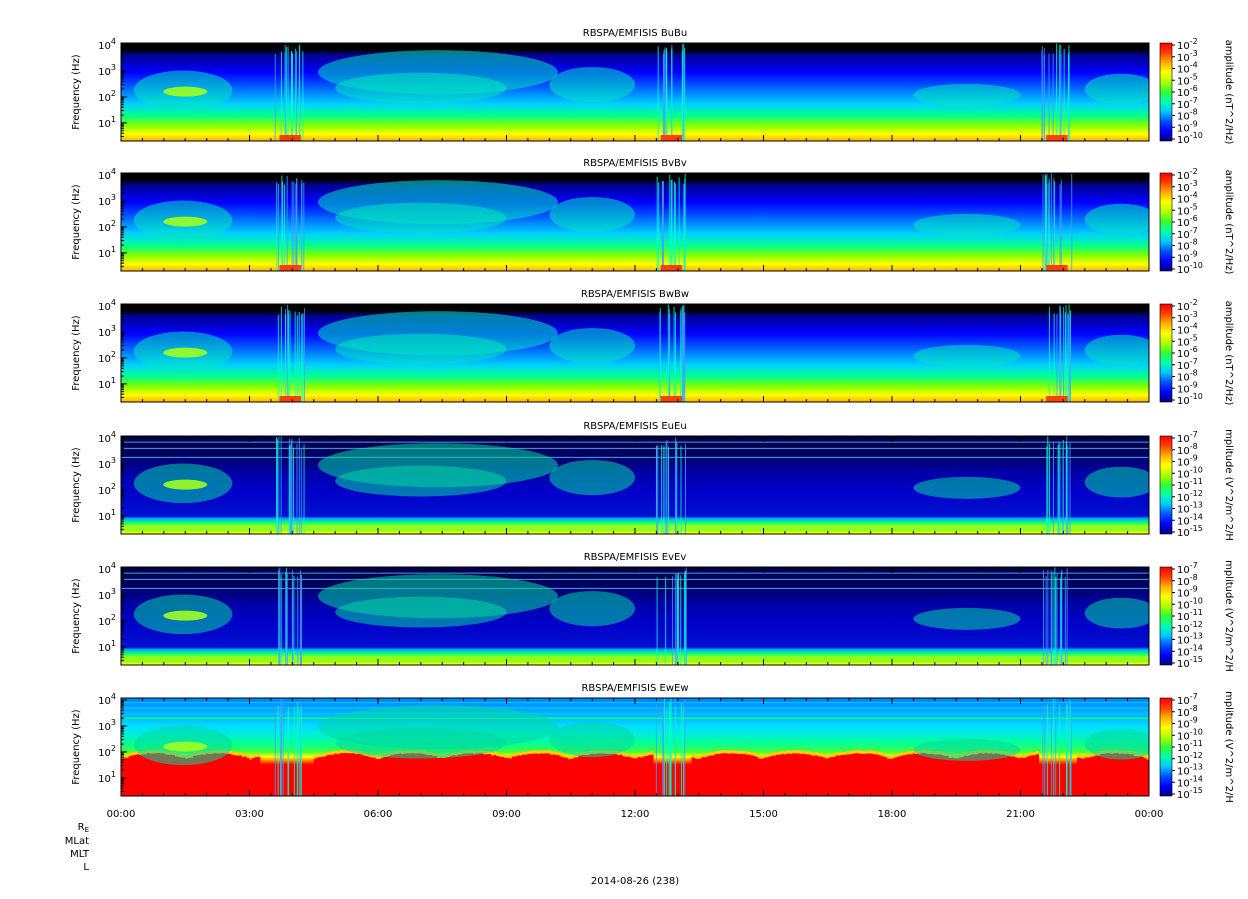 This screenshot has height=899, width=1248. What do you see at coordinates (1057, 268) in the screenshot?
I see `perigee-low-freq` at bounding box center [1057, 268].